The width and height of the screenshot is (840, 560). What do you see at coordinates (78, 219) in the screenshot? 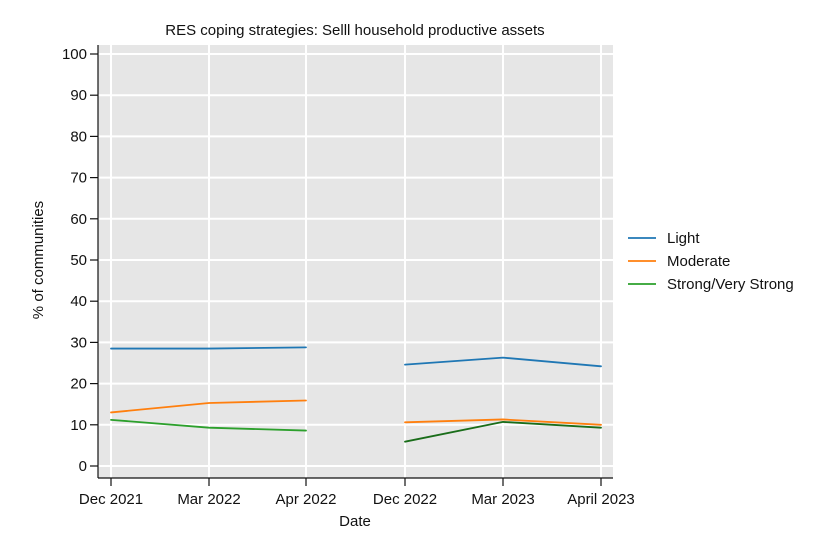
I see `y-tick-label: 60` at bounding box center [78, 219].